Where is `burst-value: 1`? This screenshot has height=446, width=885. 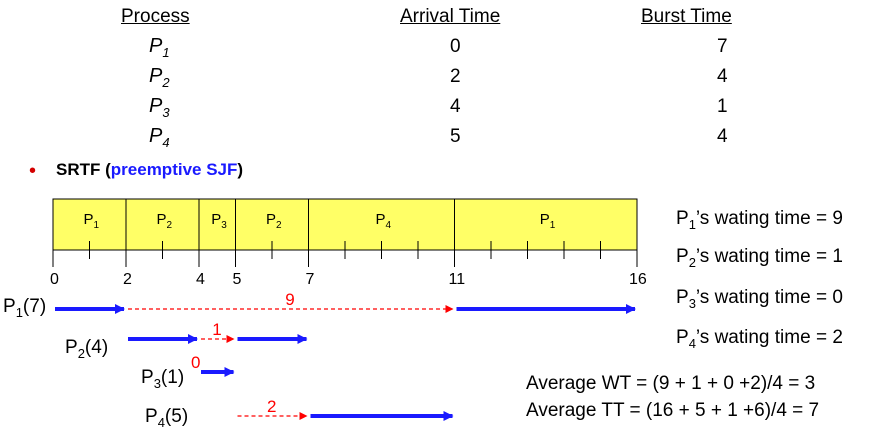
burst-value: 1 is located at coordinates (722, 106).